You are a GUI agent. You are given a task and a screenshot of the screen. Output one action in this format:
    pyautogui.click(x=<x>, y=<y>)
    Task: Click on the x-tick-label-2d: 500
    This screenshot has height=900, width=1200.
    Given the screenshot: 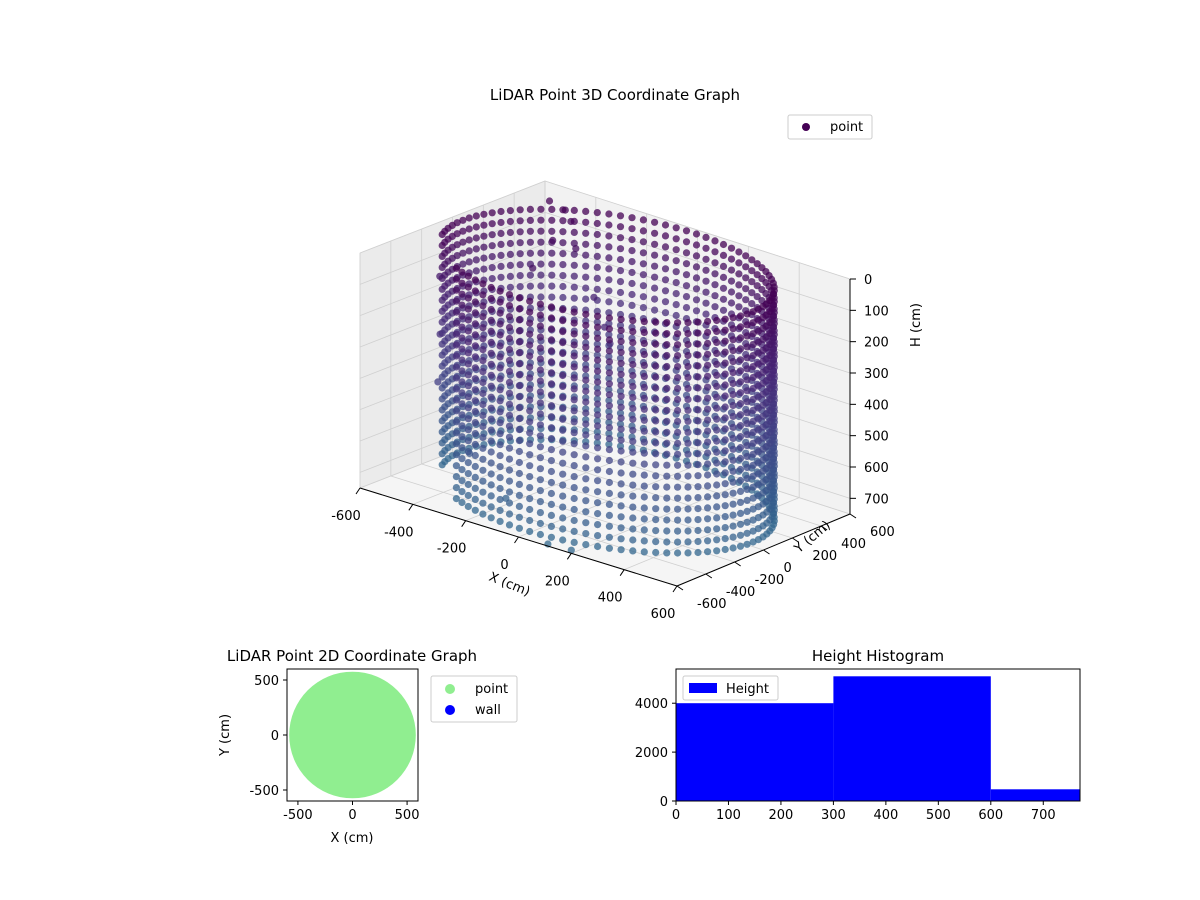 What is the action you would take?
    pyautogui.click(x=407, y=815)
    